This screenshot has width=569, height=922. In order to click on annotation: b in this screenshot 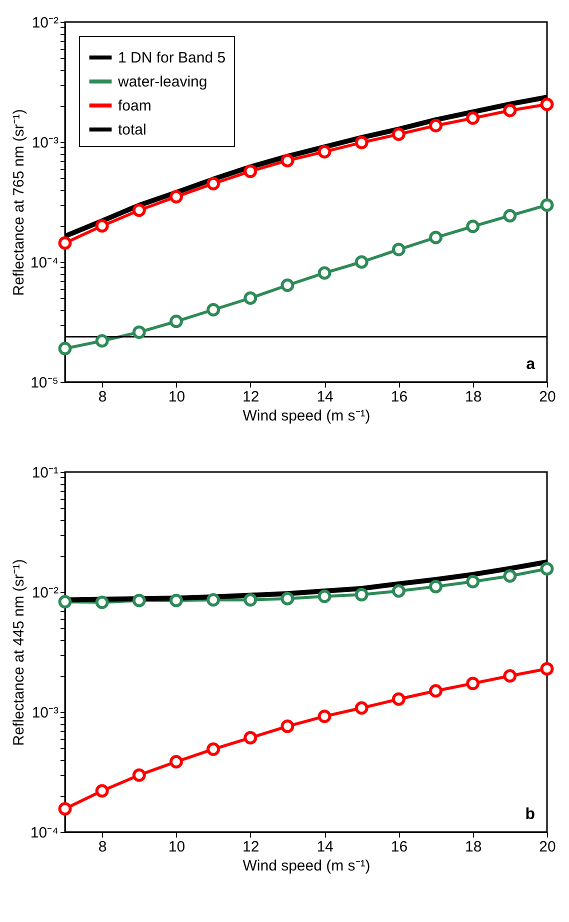, I will do `click(530, 814)`.